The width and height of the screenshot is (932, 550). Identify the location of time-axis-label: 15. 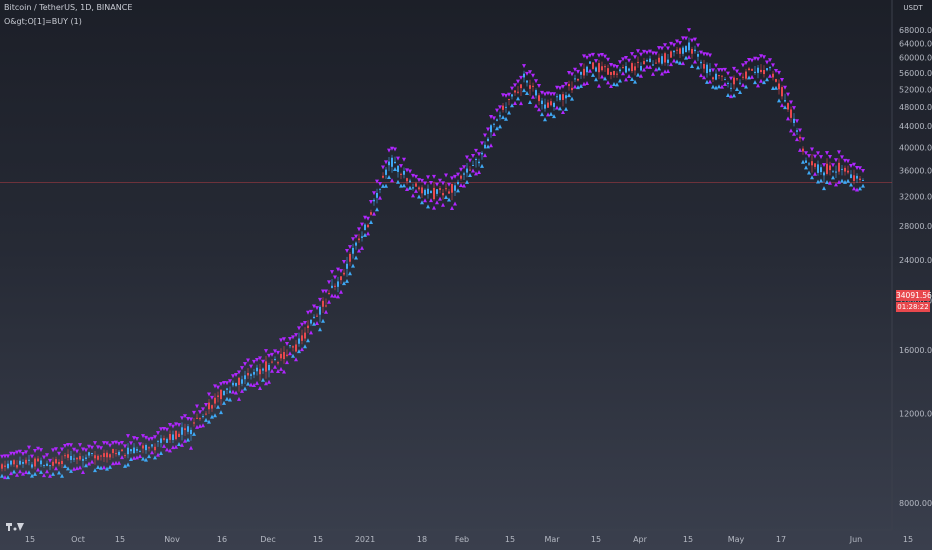
(318, 539).